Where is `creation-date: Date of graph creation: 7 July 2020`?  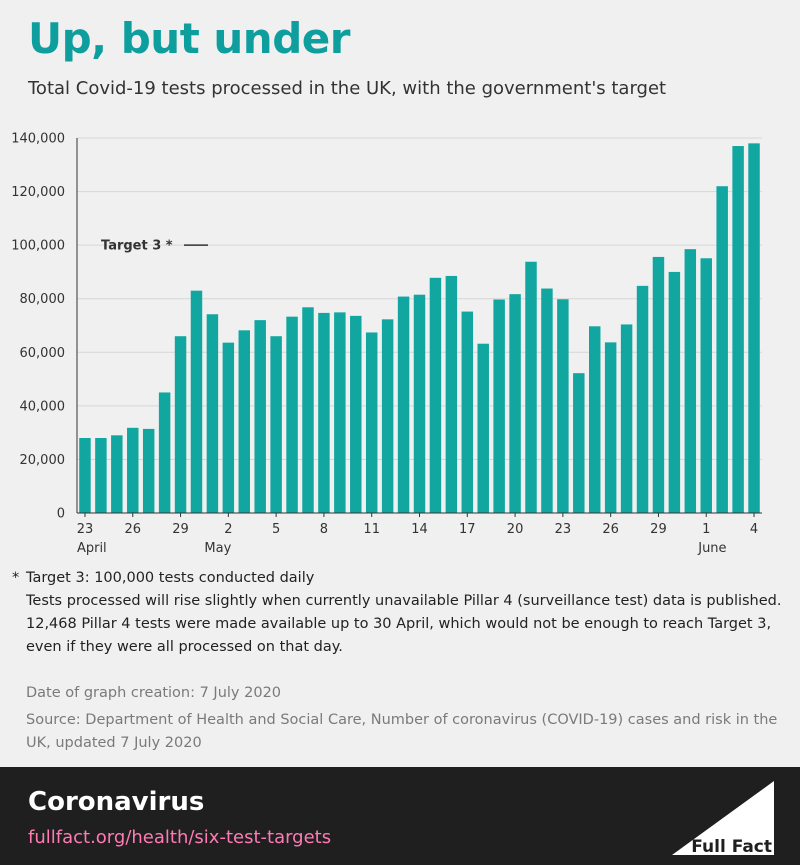
creation-date: Date of graph creation: 7 July 2020 is located at coordinates (154, 693).